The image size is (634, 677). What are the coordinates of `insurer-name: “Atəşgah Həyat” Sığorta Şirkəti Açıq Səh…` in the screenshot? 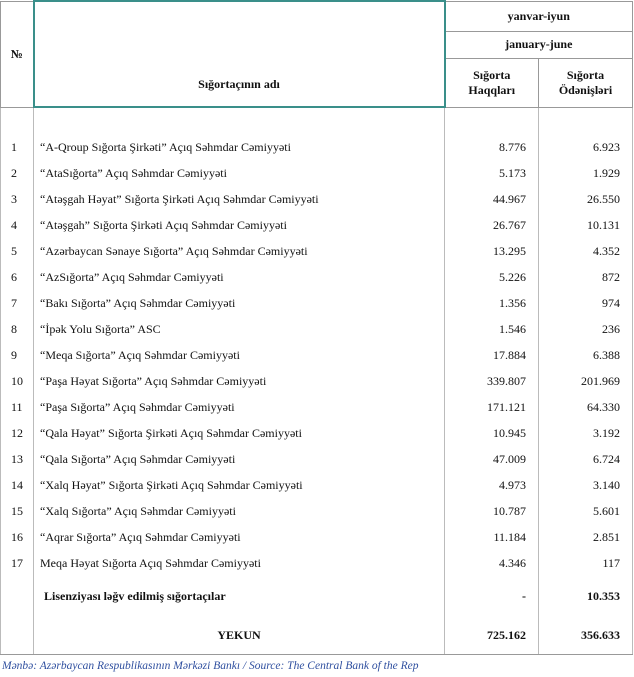 It's located at (239, 199).